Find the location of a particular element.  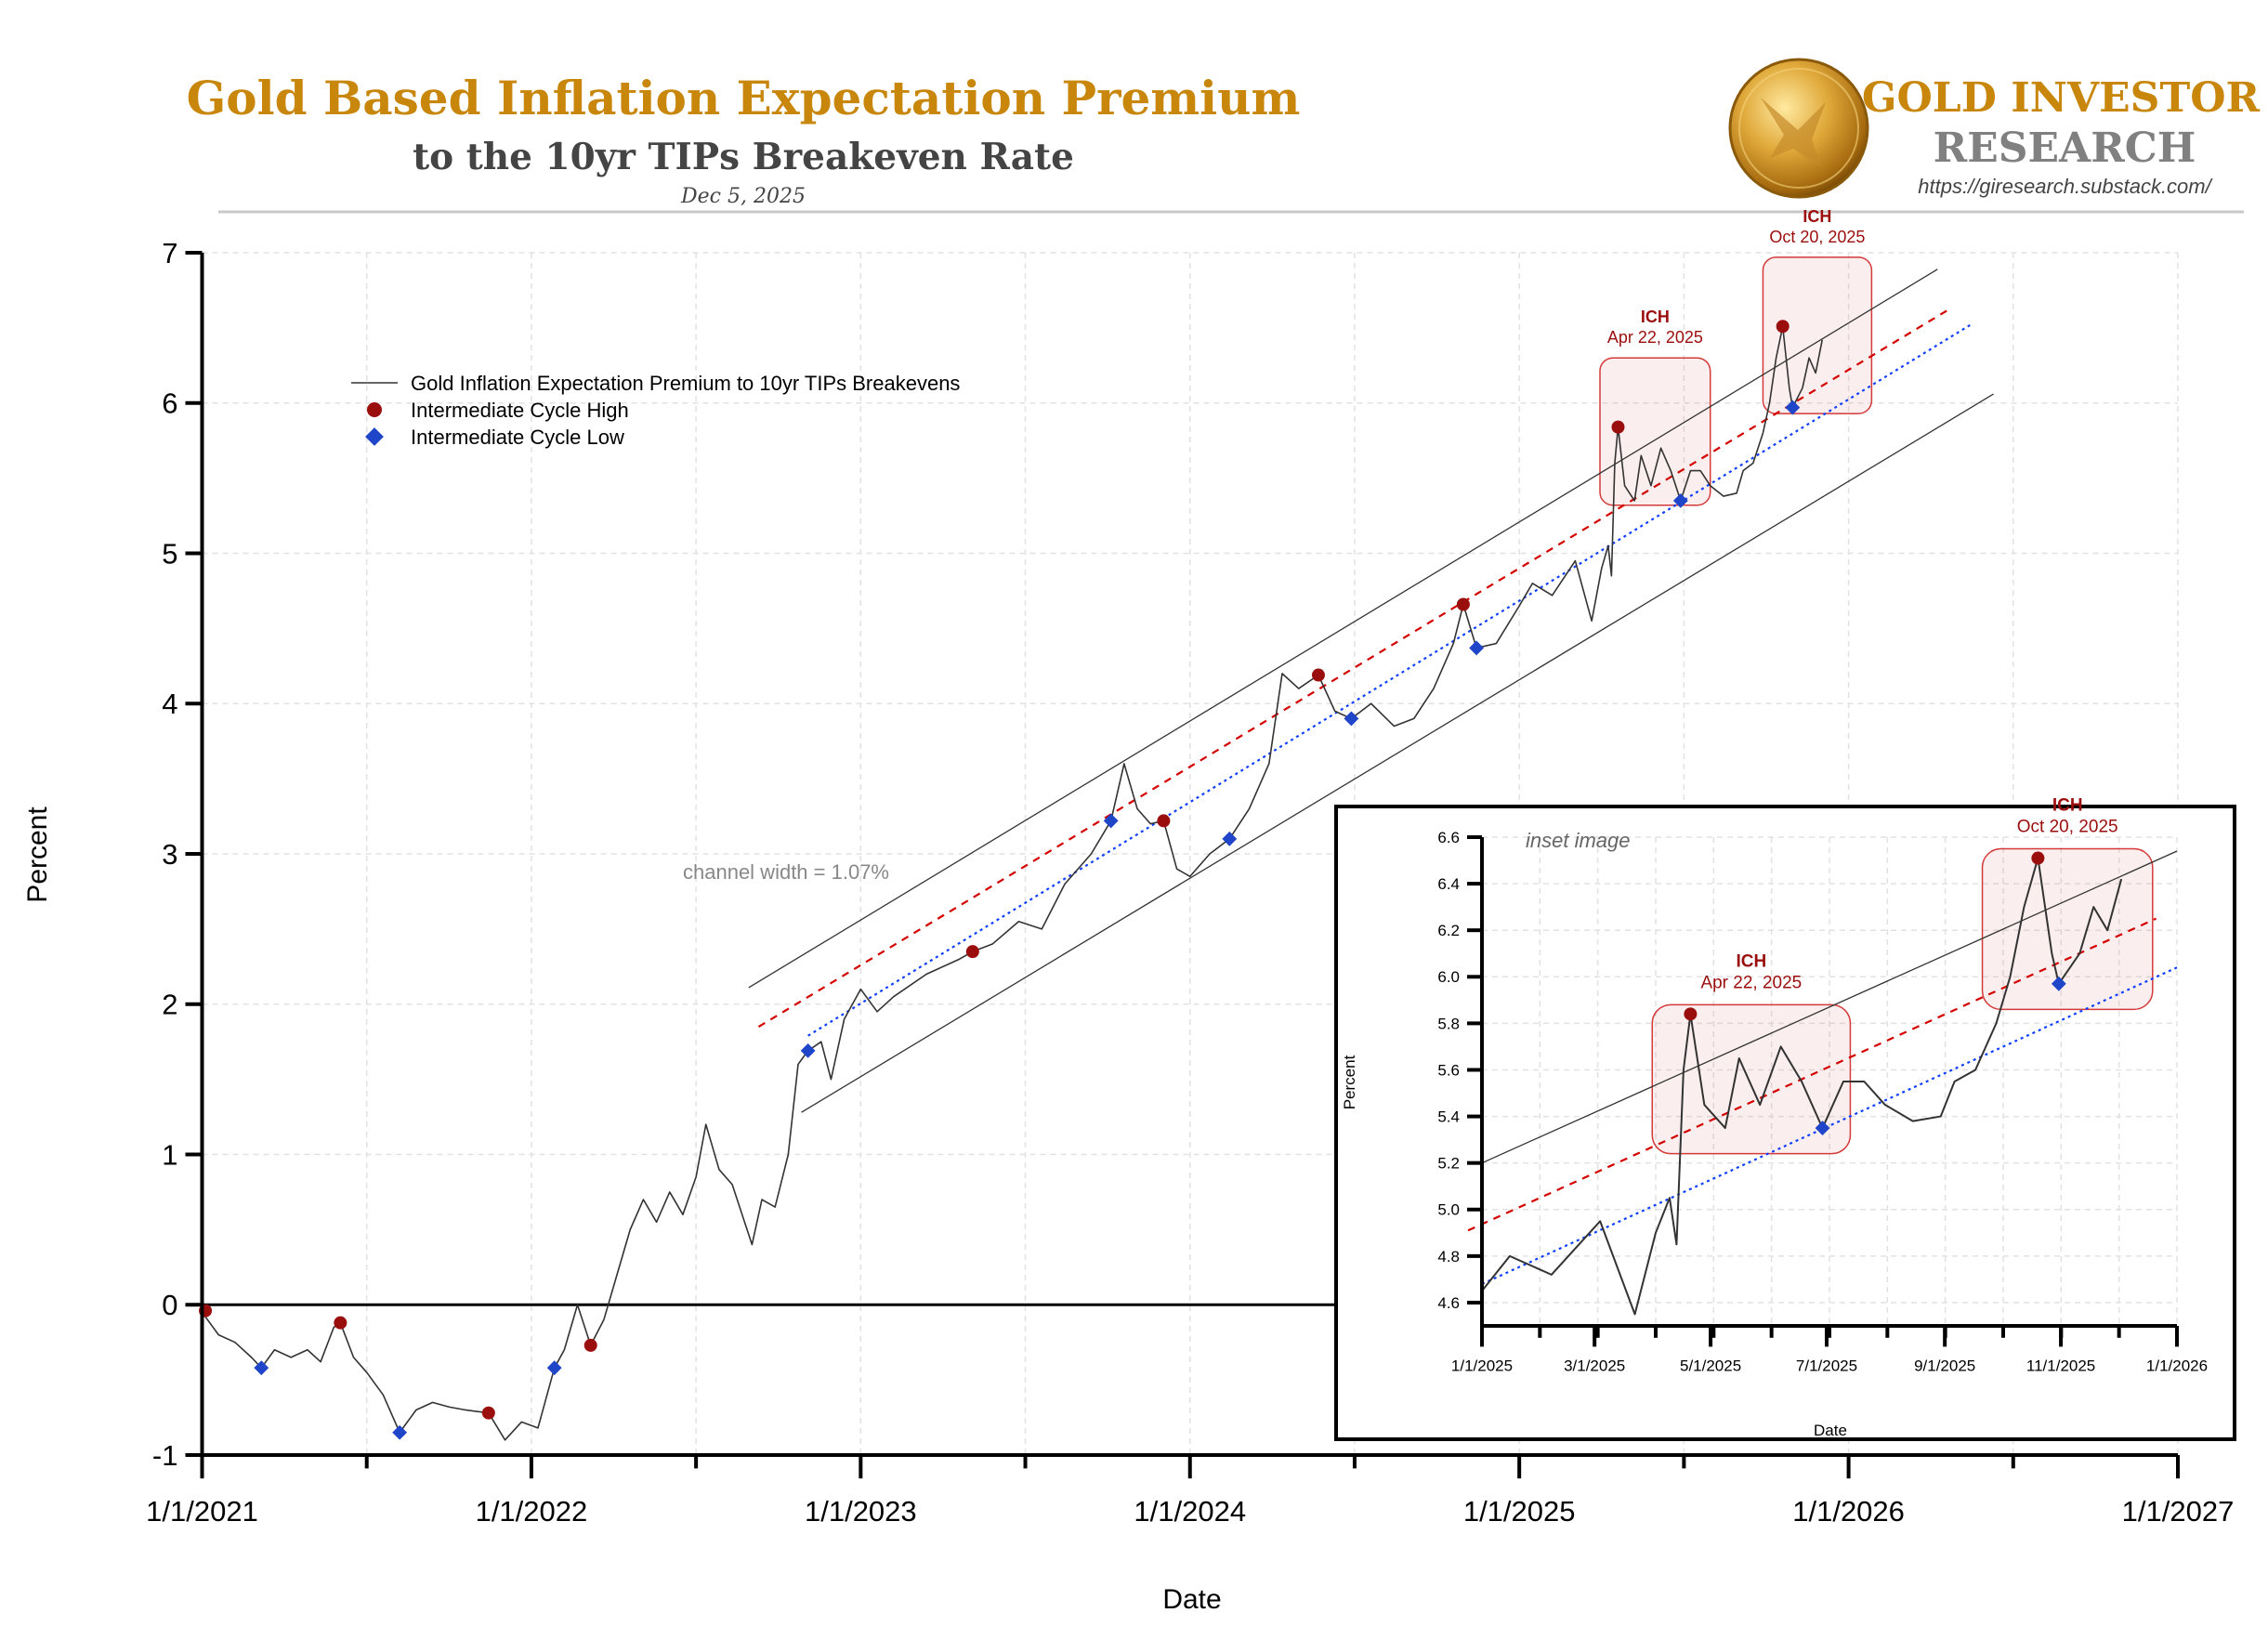

x-tick-label: 9/1/2025 is located at coordinates (1944, 1365).